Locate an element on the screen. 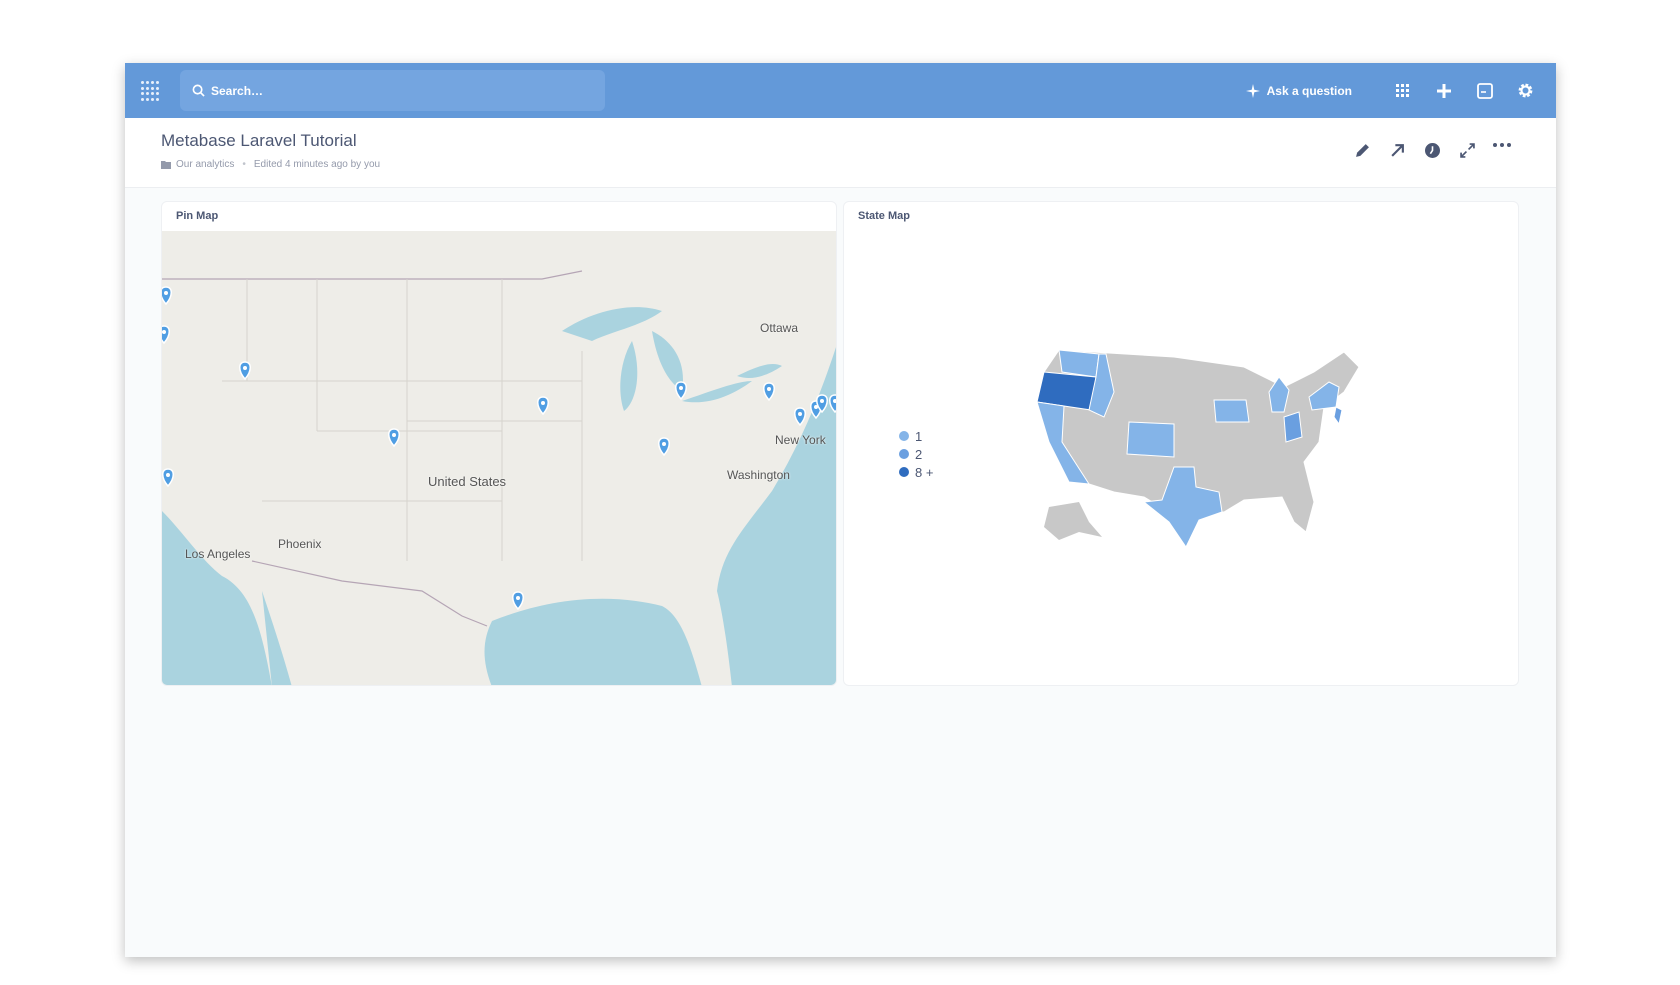  map-label-united-states: United States is located at coordinates (467, 481).